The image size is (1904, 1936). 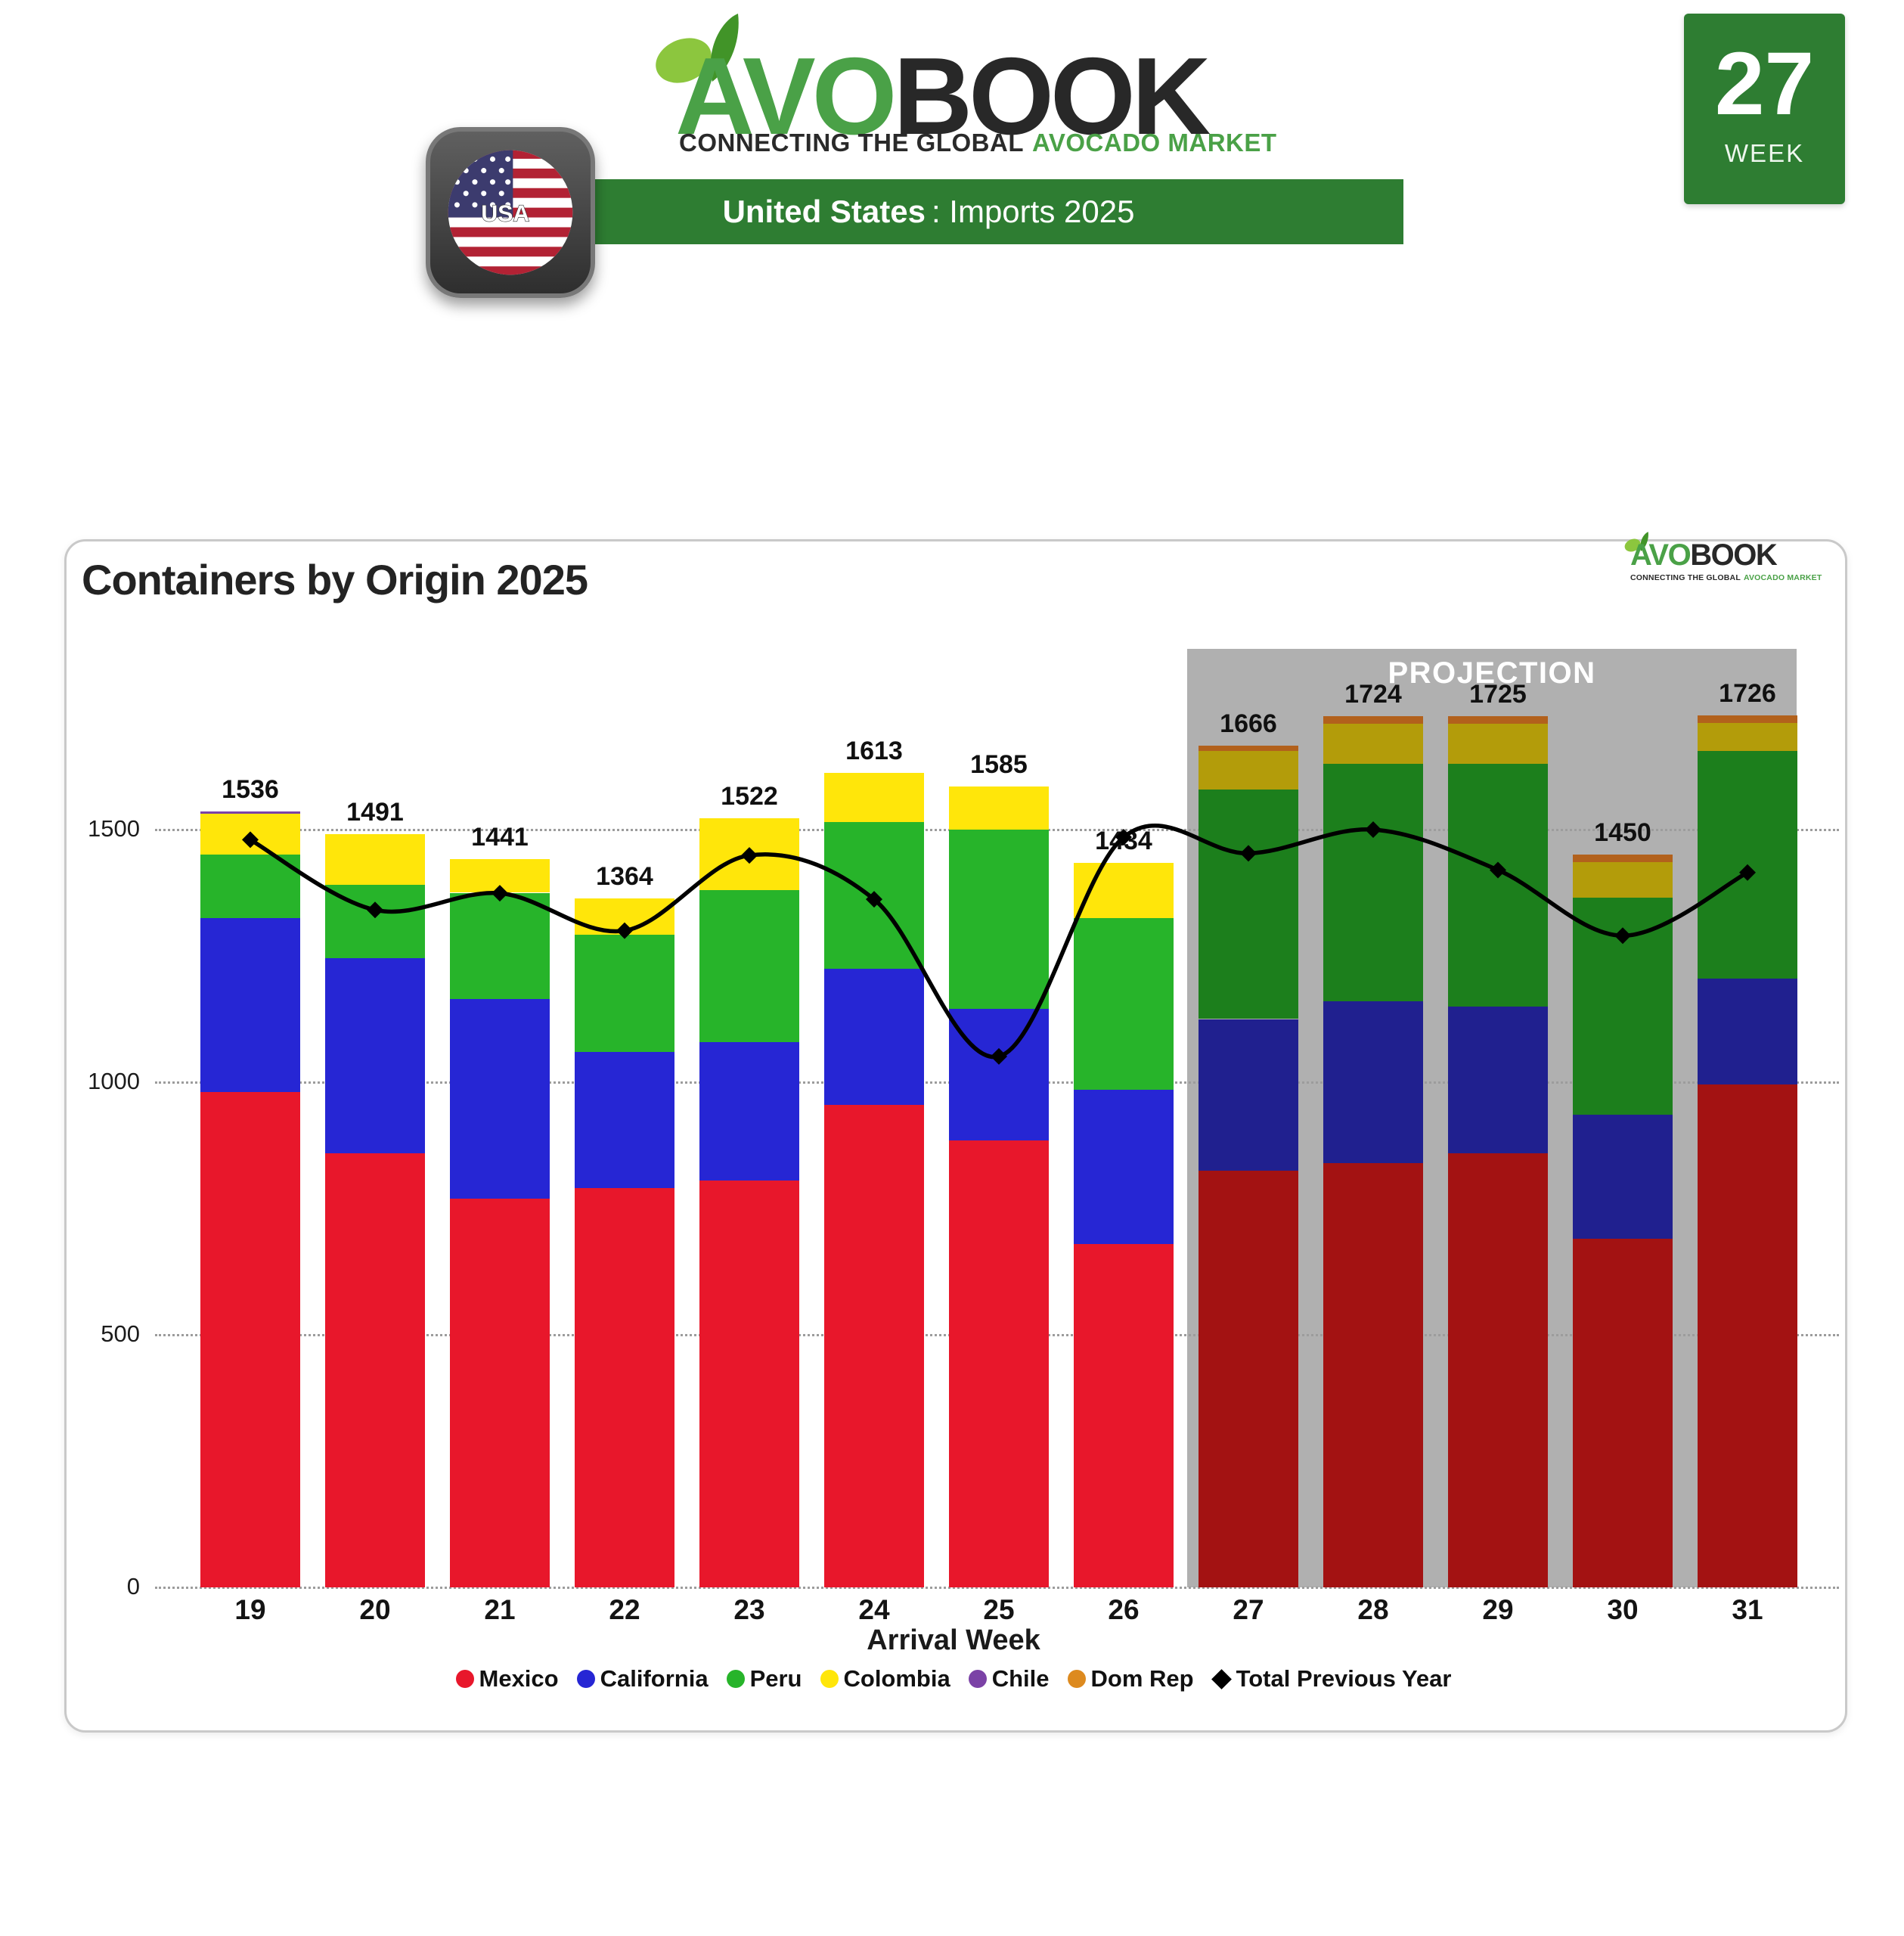 I want to click on x-tick-label-26: 26, so click(x=1124, y=1609).